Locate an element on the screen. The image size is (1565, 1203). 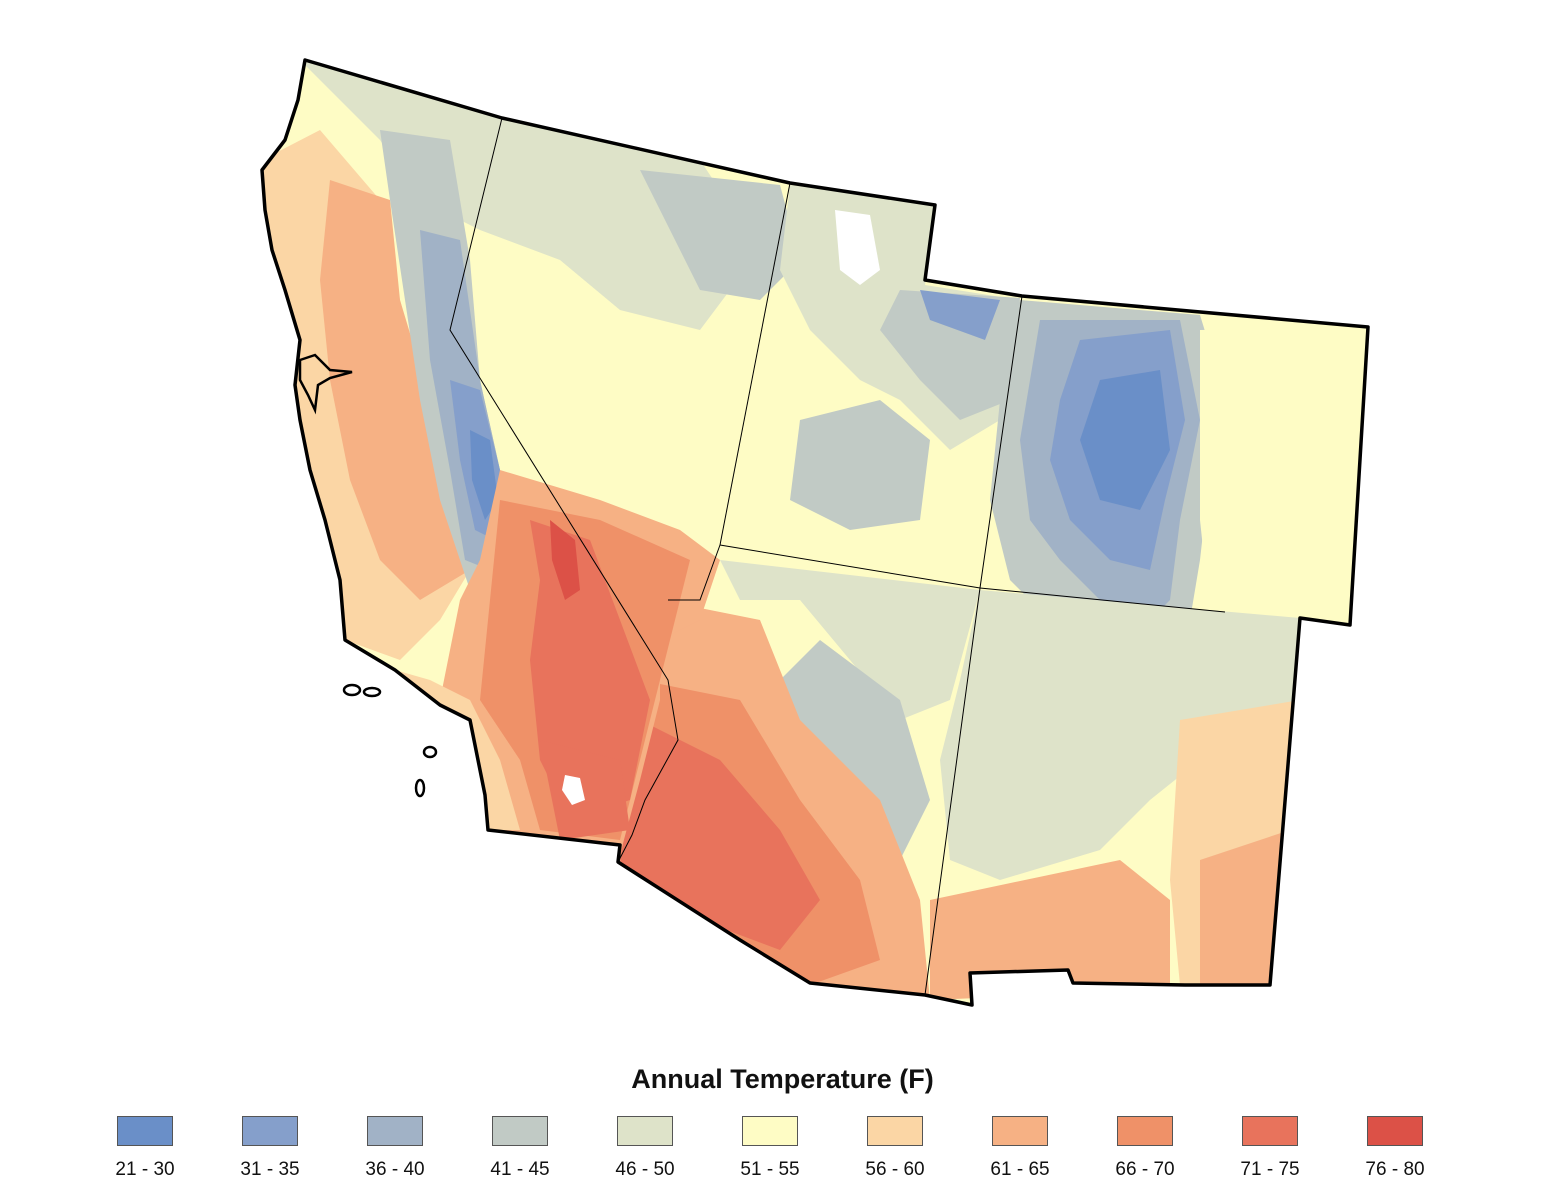
zone-21-30-sierra is located at coordinates (484, 475).